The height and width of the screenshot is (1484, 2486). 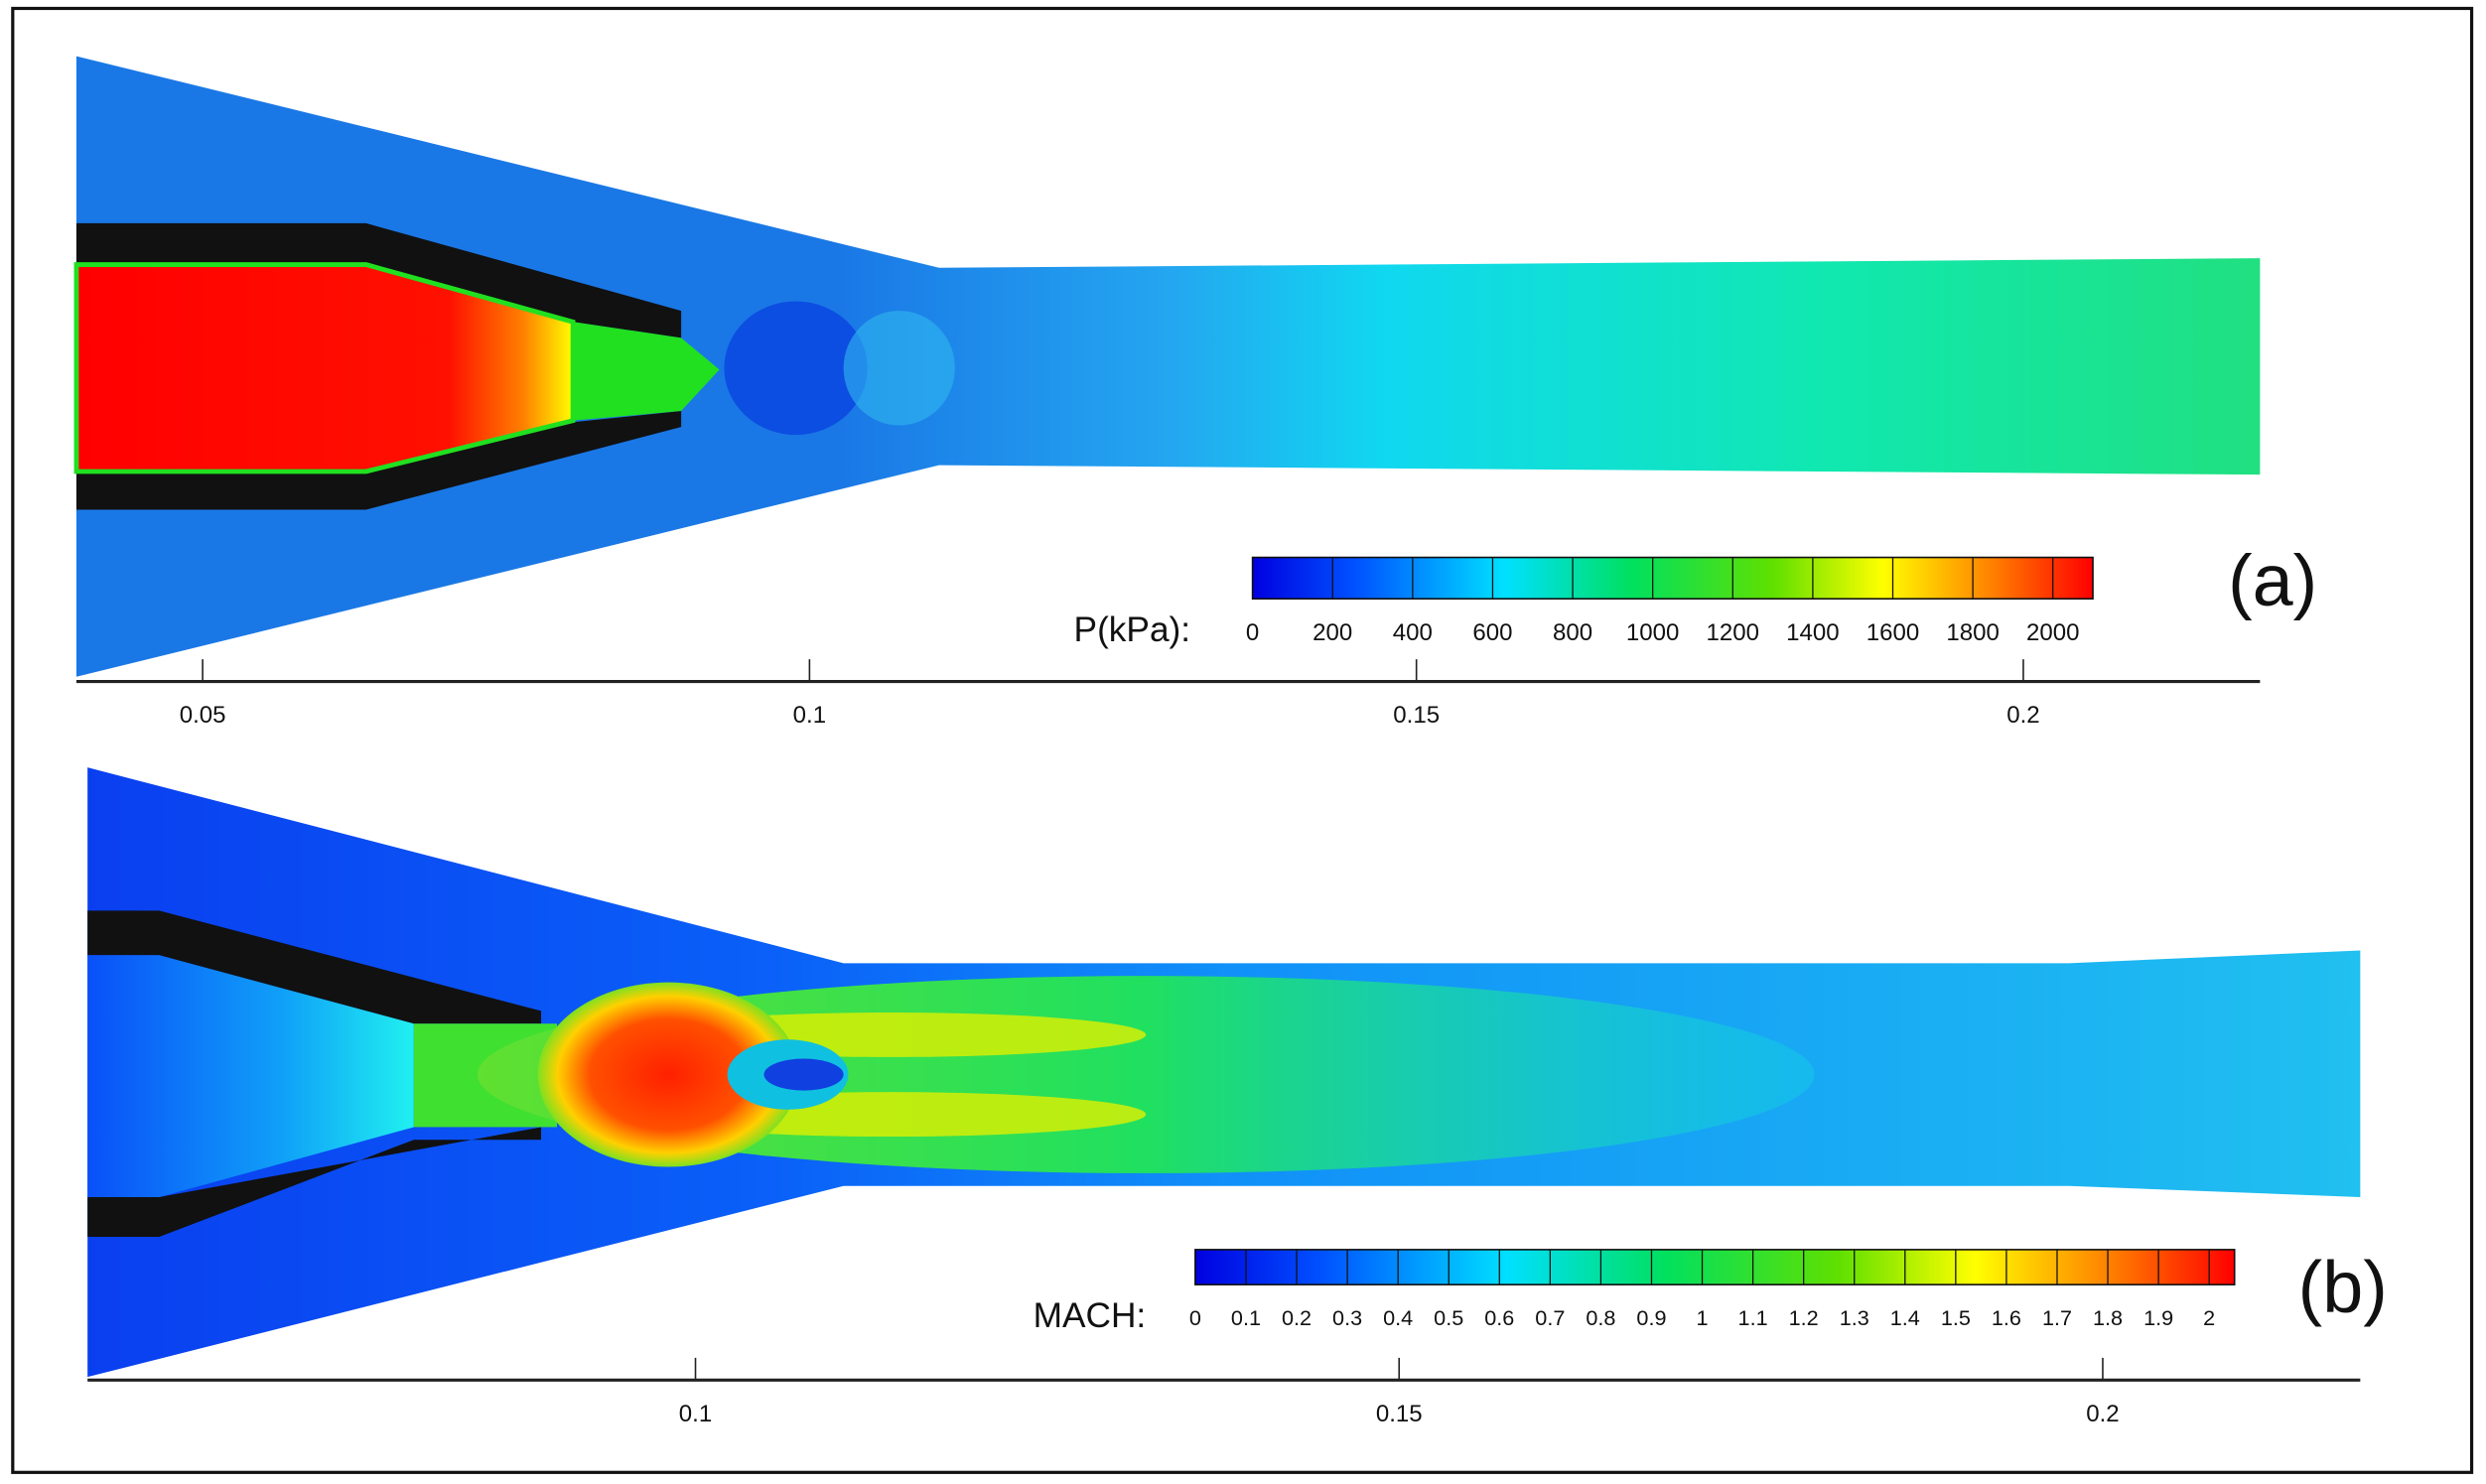 I want to click on colorbar-title: P(kPa):, so click(x=1132, y=629).